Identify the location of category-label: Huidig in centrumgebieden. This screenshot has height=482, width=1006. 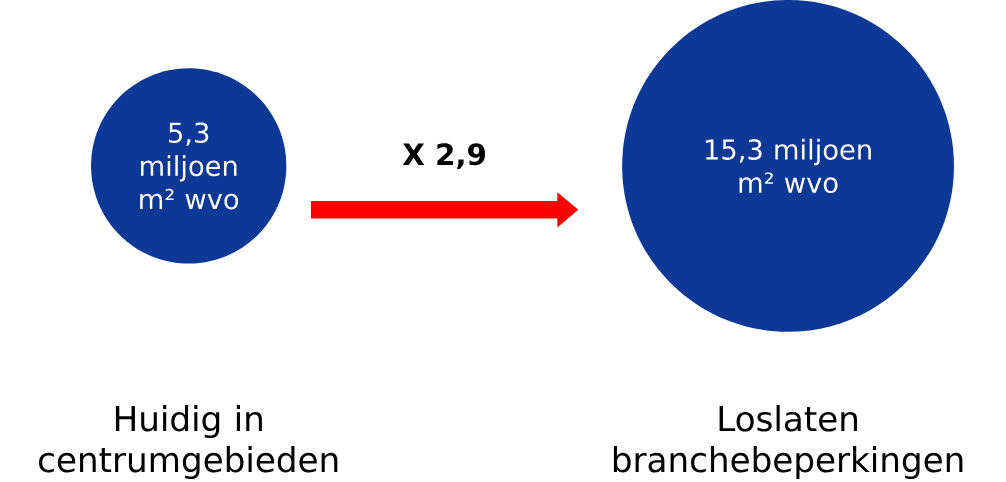
(188, 441).